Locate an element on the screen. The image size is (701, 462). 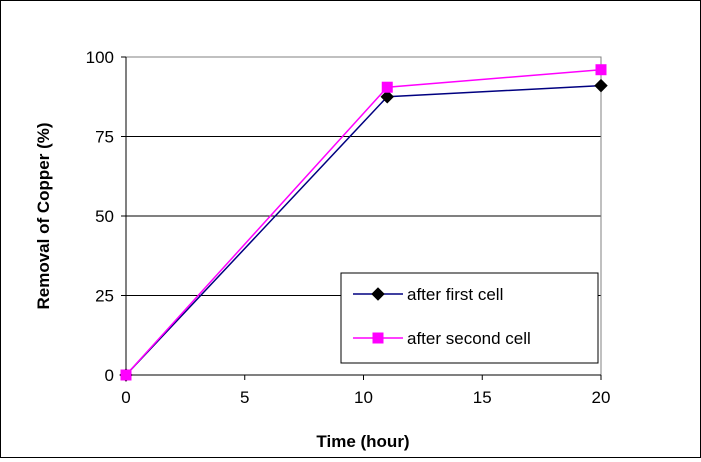
legend-label: after second cell is located at coordinates (469, 338).